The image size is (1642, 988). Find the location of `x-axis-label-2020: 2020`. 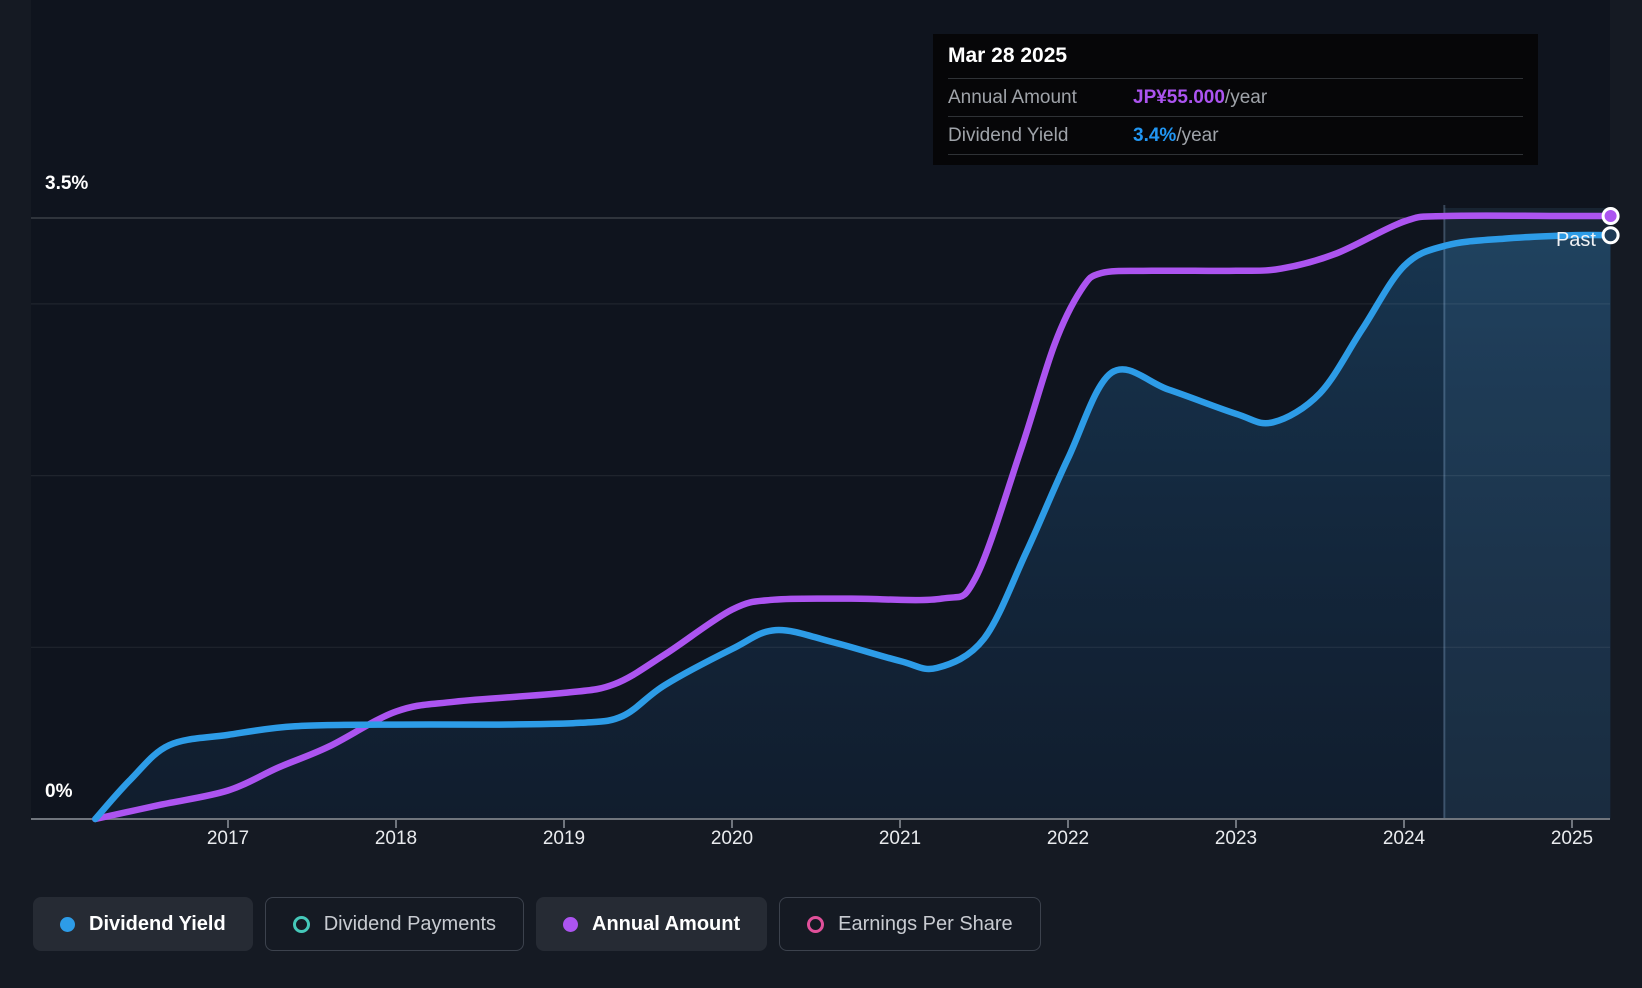

x-axis-label-2020: 2020 is located at coordinates (732, 838).